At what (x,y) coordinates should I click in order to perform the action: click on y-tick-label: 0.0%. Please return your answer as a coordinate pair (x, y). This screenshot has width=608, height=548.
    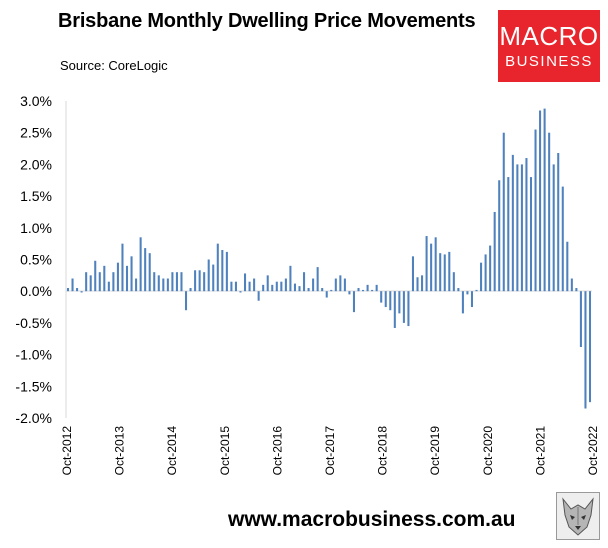
    Looking at the image, I should click on (36, 291).